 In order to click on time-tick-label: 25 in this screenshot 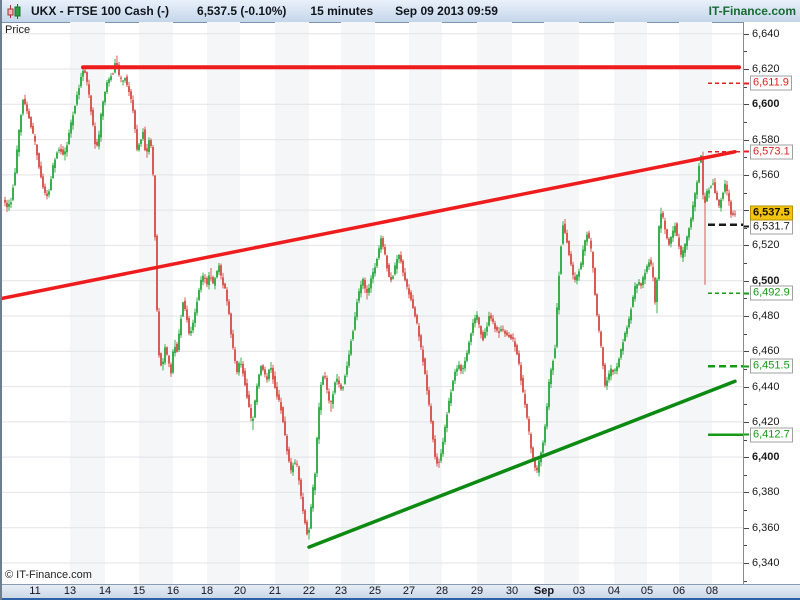, I will do `click(375, 591)`.